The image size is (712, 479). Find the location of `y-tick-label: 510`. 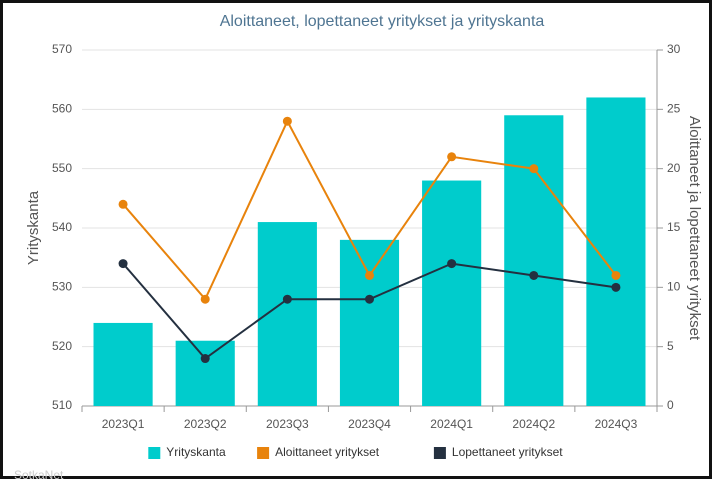

y-tick-label: 510 is located at coordinates (62, 405).